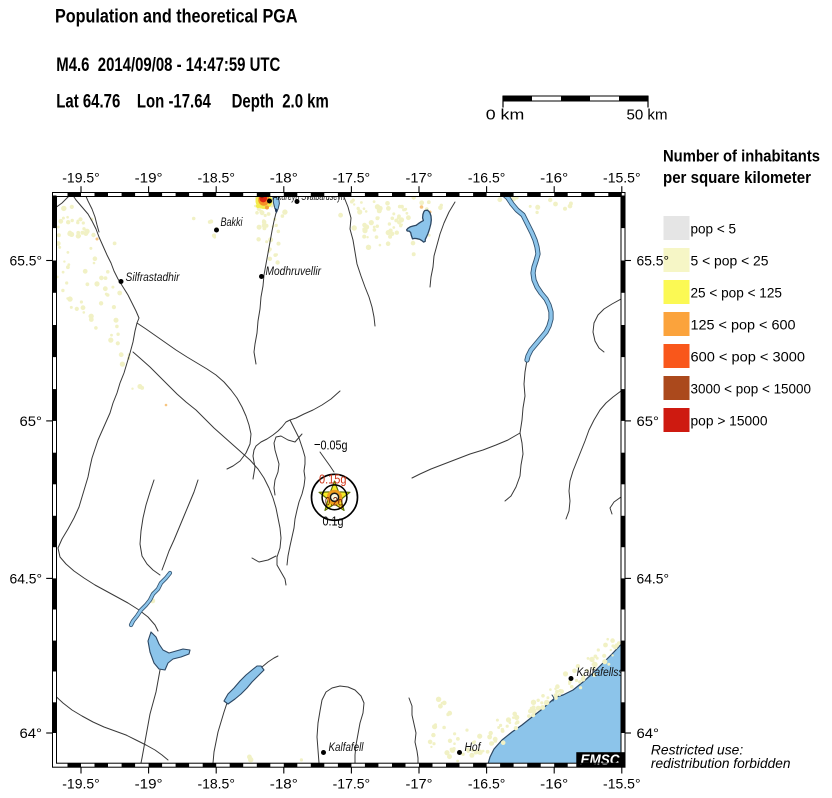 This screenshot has height=798, width=832. What do you see at coordinates (153, 278) in the screenshot?
I see `svg-text: Silfrastadhir` at bounding box center [153, 278].